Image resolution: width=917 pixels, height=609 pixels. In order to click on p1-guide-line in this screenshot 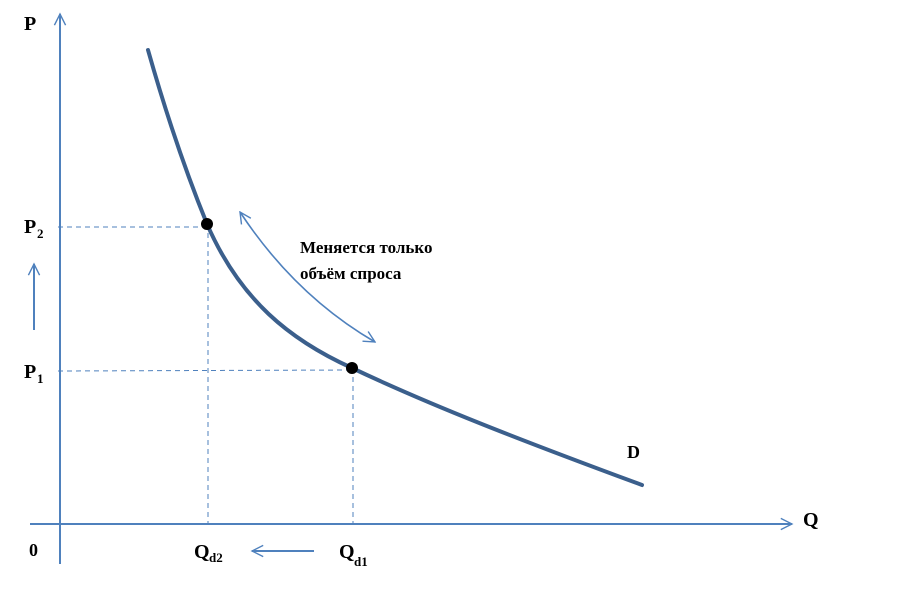, I will do `click(205, 370)`.